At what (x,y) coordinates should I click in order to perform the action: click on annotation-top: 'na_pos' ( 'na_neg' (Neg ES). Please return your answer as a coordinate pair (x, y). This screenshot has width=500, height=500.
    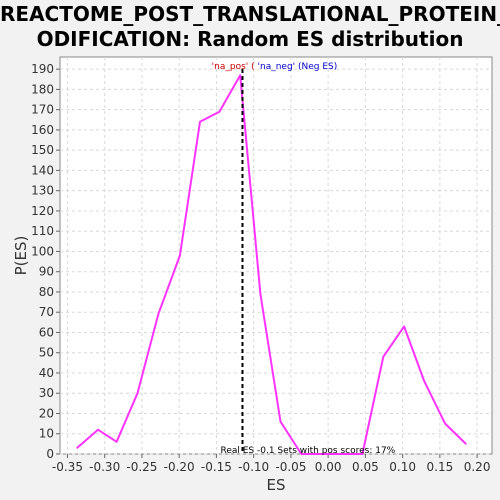
    Looking at the image, I should click on (275, 67).